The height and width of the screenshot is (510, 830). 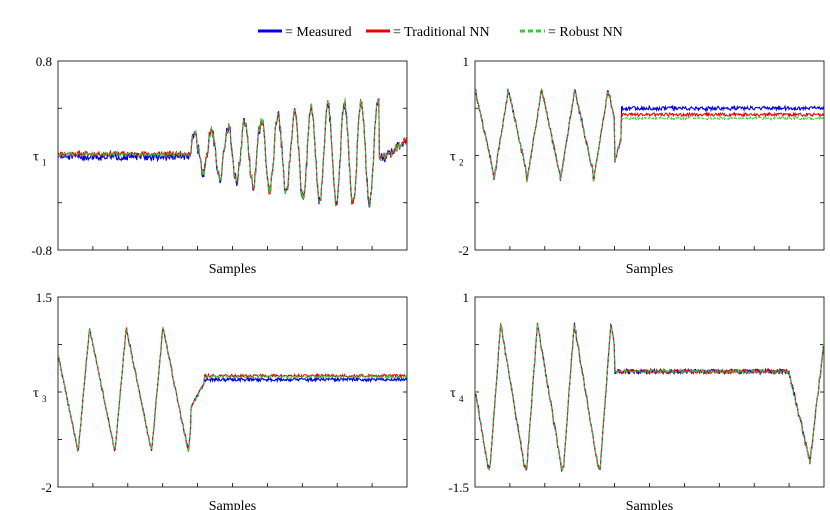 I want to click on y-tick-label-bottom: -0.8, so click(x=41, y=250).